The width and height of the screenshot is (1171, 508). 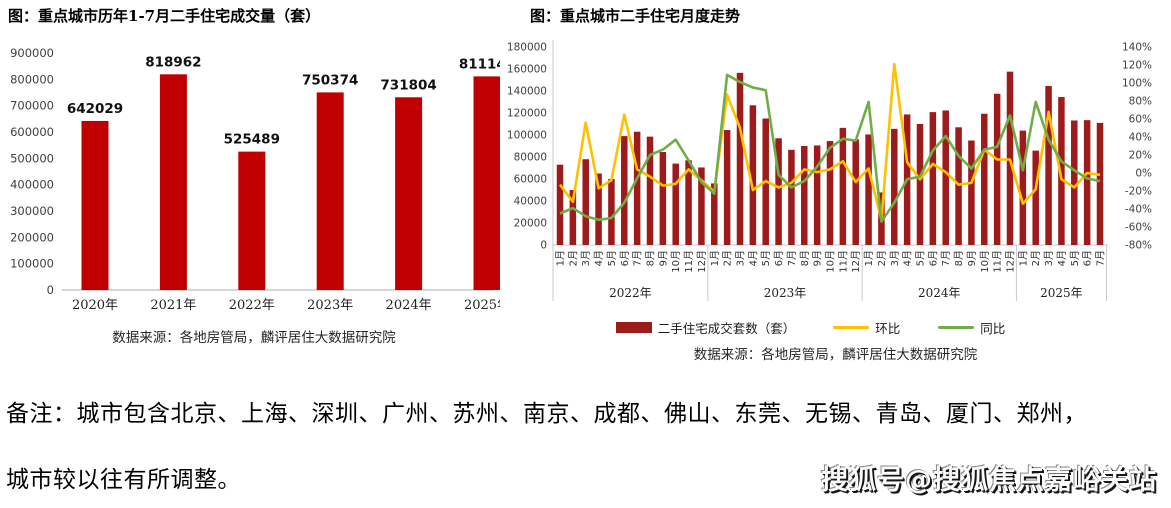 I want to click on bar-value-label: 818962, so click(x=173, y=62).